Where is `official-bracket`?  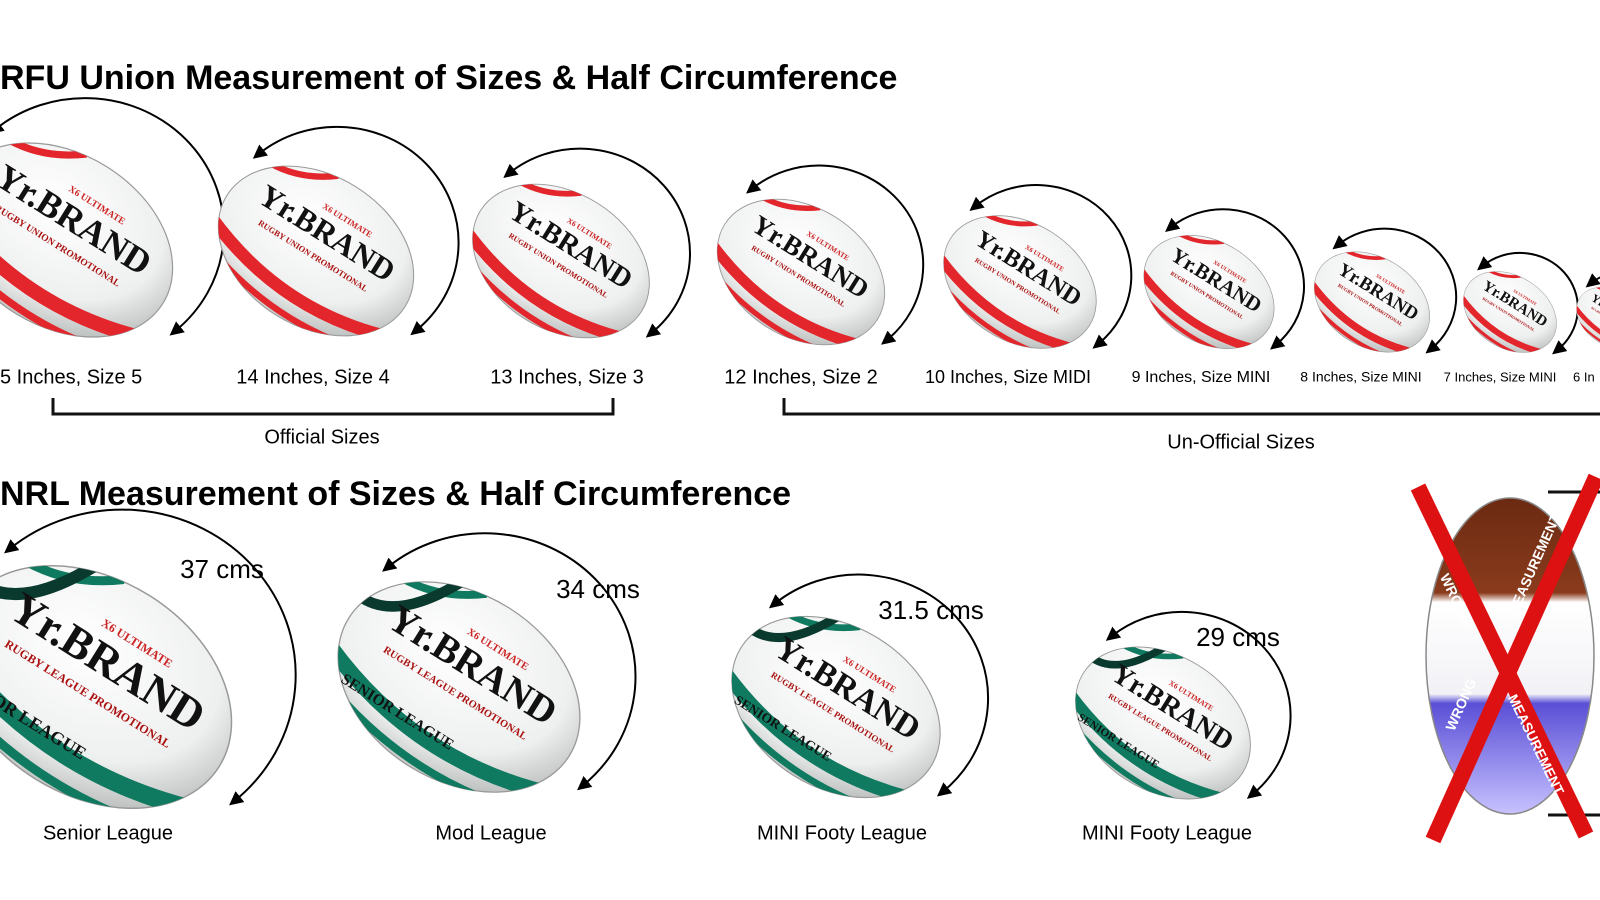
official-bracket is located at coordinates (825, 407).